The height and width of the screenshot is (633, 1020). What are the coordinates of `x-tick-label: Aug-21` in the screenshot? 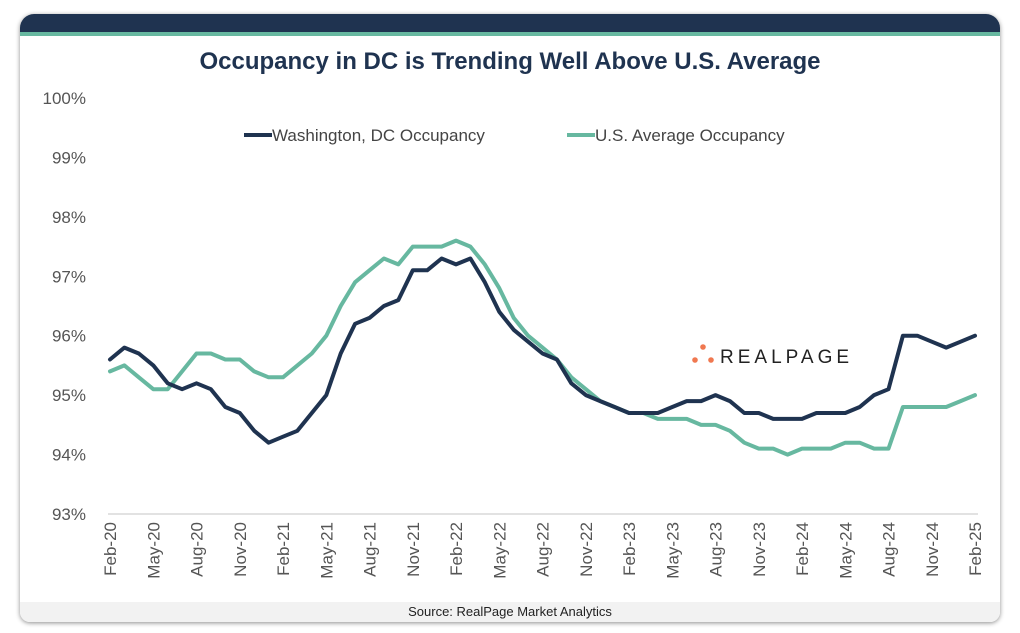 It's located at (370, 549).